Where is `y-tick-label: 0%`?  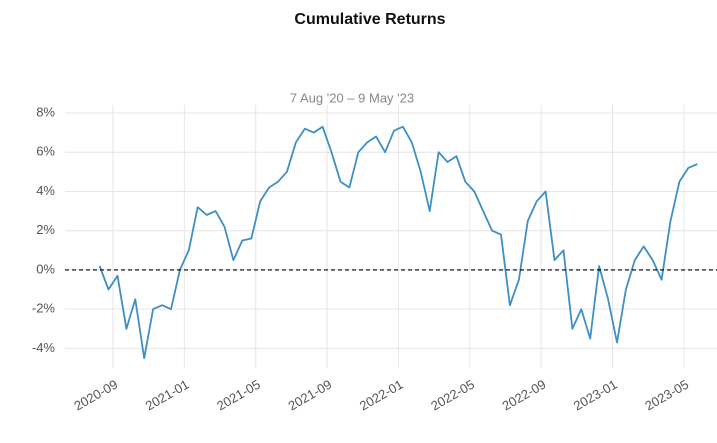
y-tick-label: 0% is located at coordinates (45, 268).